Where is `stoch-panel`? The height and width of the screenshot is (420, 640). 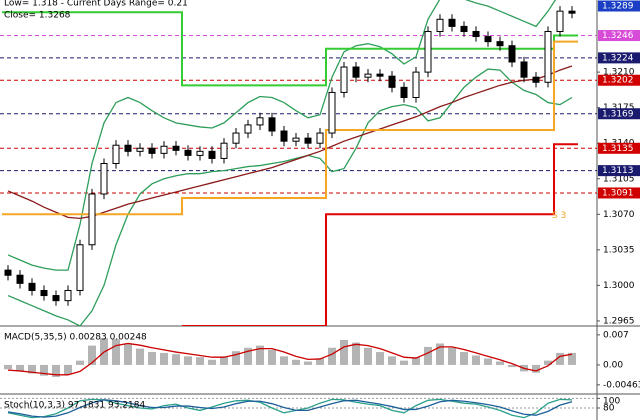
stoch-panel is located at coordinates (298, 408).